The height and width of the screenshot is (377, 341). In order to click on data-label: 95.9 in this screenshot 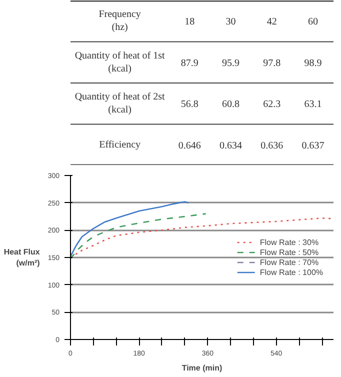, I will do `click(231, 63)`.